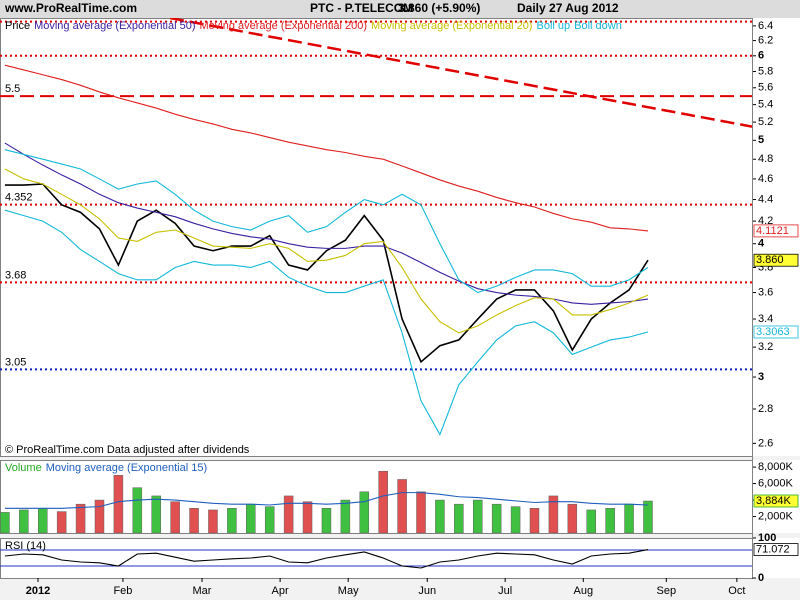 The height and width of the screenshot is (600, 800). What do you see at coordinates (126, 468) in the screenshot?
I see `legend-entry: Moving average (Exponential 15)` at bounding box center [126, 468].